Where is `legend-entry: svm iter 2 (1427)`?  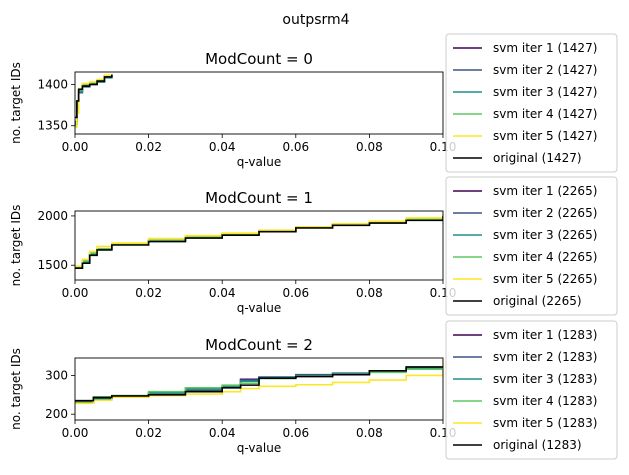 legend-entry: svm iter 2 (1427) is located at coordinates (545, 70).